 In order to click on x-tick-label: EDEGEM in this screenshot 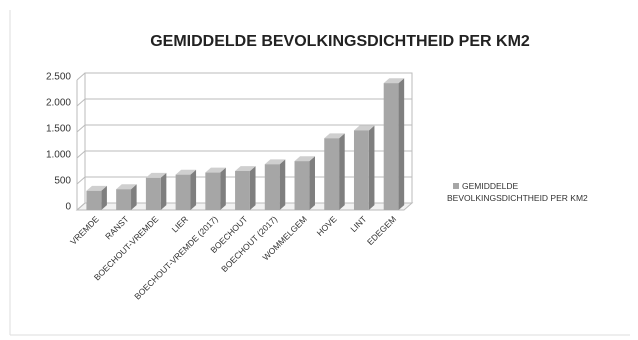, I will do `click(381, 230)`.